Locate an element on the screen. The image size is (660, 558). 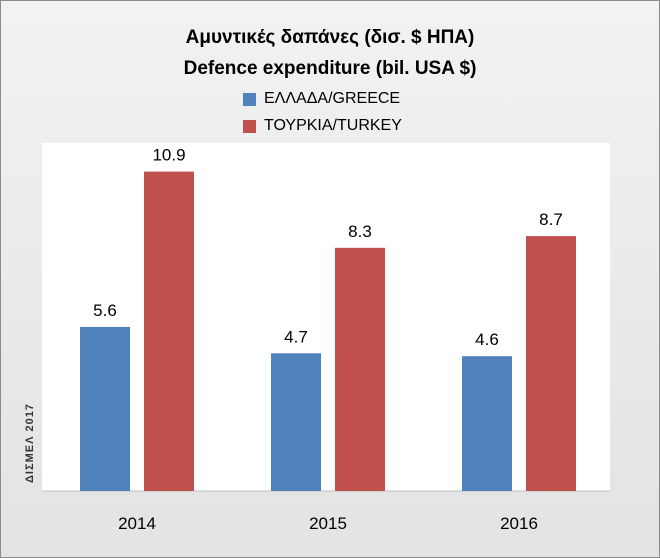
x-tick-label-2014: 2014 is located at coordinates (137, 523).